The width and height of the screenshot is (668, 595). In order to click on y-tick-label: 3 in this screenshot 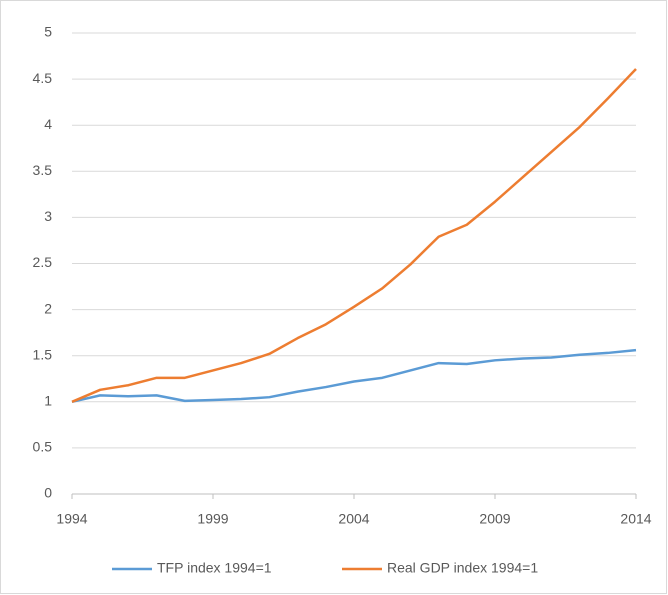, I will do `click(48, 216)`.